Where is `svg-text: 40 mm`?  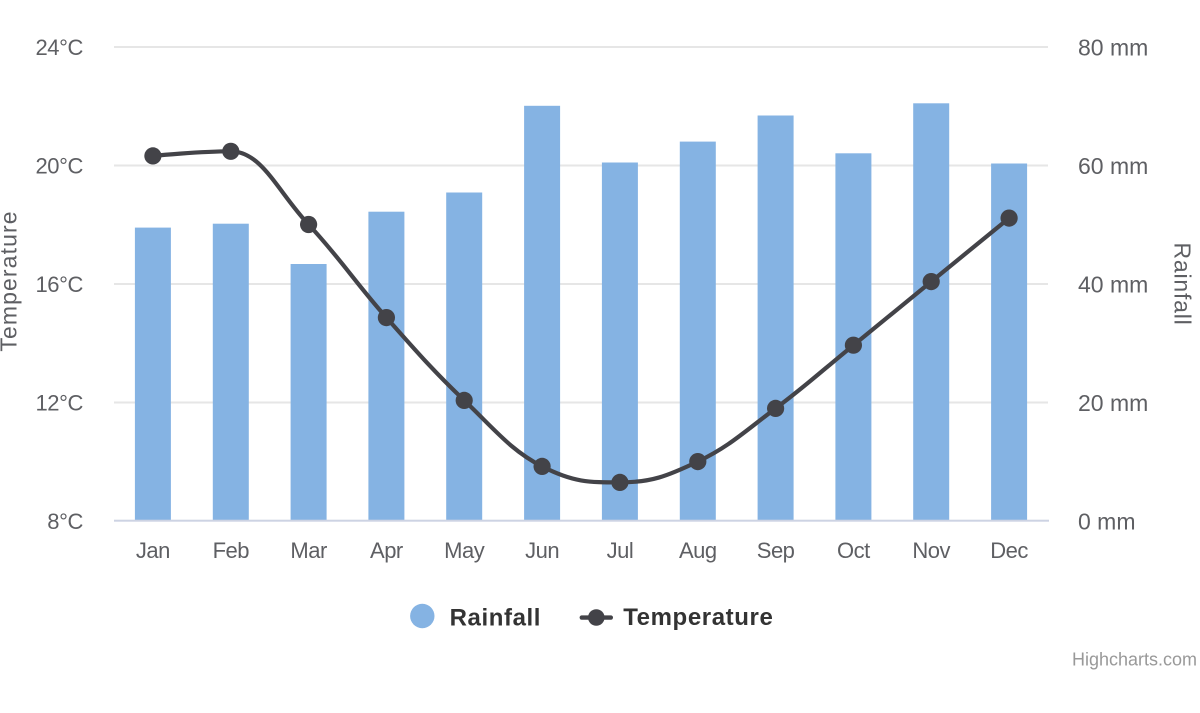 svg-text: 40 mm is located at coordinates (1113, 284).